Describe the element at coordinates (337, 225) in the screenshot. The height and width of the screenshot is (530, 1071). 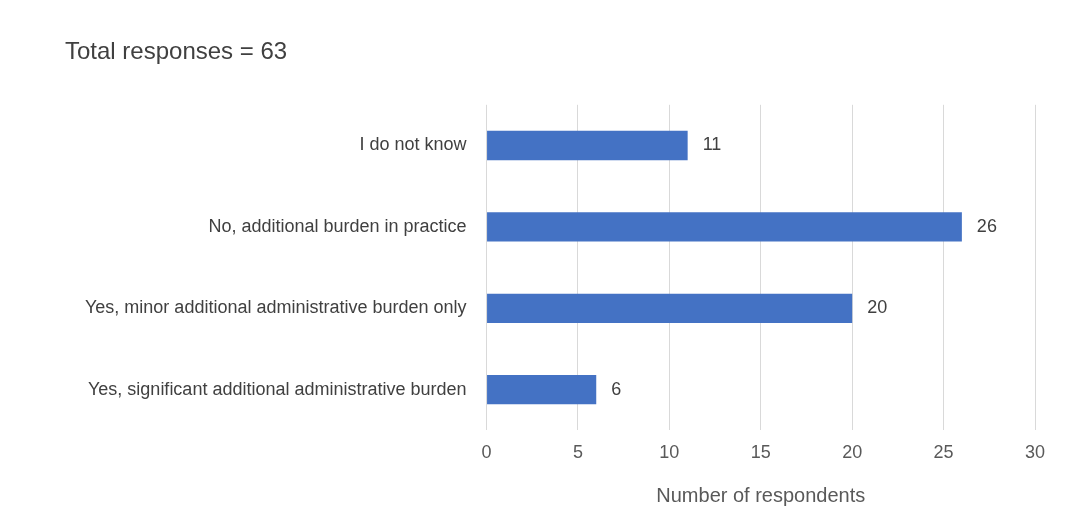
I see `y-tick-label: No, additional burden in practice` at that location.